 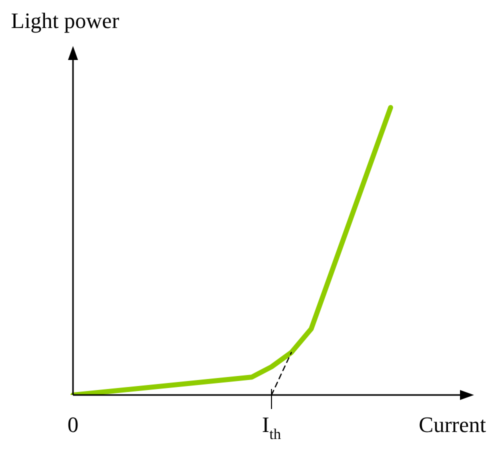 I want to click on y-axis-title: Light power, so click(x=65, y=20).